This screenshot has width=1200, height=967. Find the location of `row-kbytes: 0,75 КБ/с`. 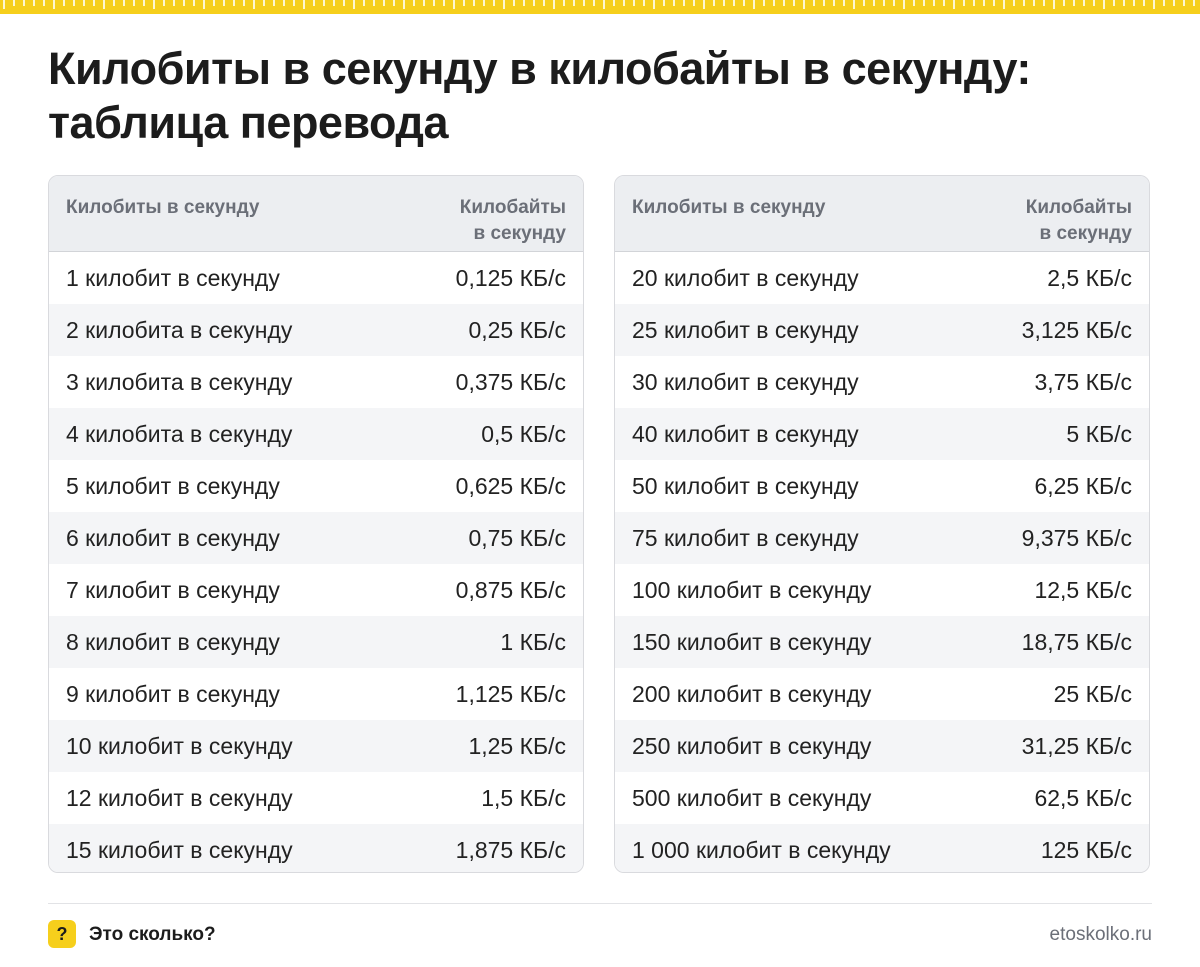

row-kbytes: 0,75 КБ/с is located at coordinates (517, 537).